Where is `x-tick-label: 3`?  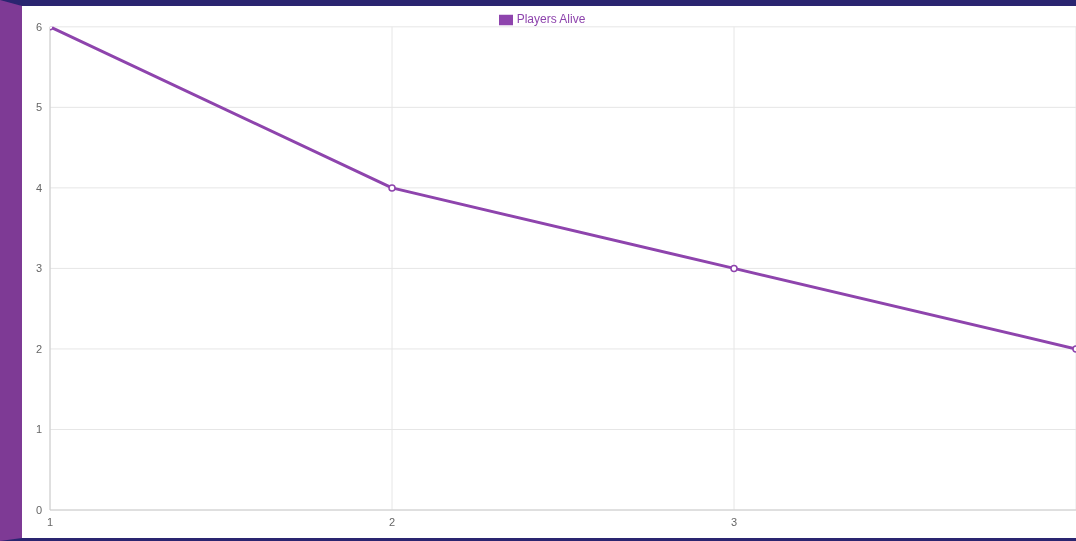
x-tick-label: 3 is located at coordinates (734, 521).